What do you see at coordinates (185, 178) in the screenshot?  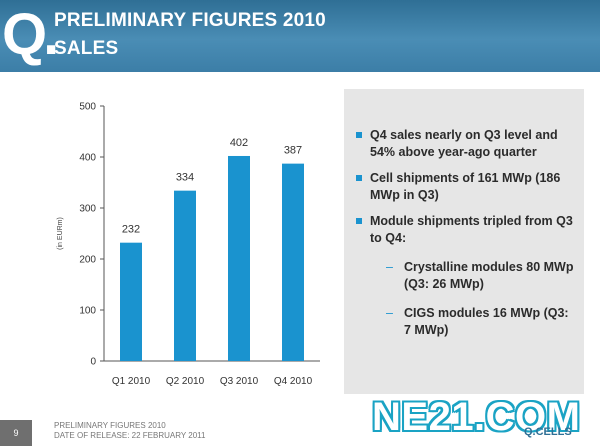 I see `data-label: 334` at bounding box center [185, 178].